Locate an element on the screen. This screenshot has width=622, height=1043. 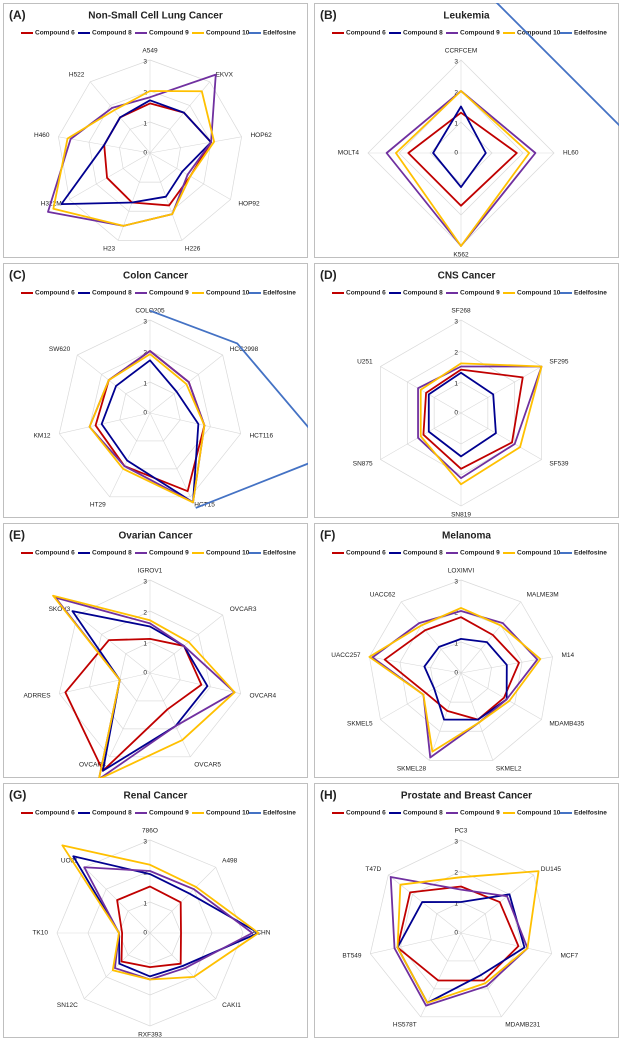
category-label: HT29 is located at coordinates (98, 505).